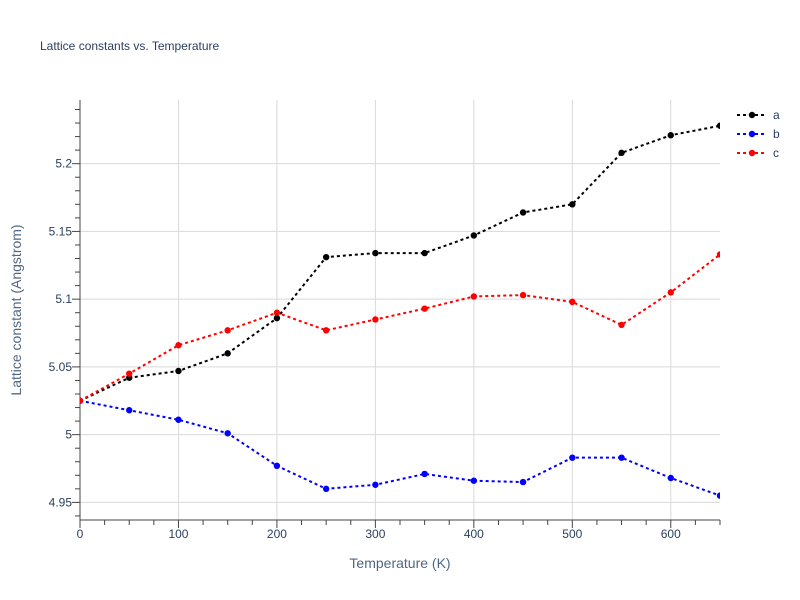 The height and width of the screenshot is (600, 800). I want to click on series-line-b, so click(400, 448).